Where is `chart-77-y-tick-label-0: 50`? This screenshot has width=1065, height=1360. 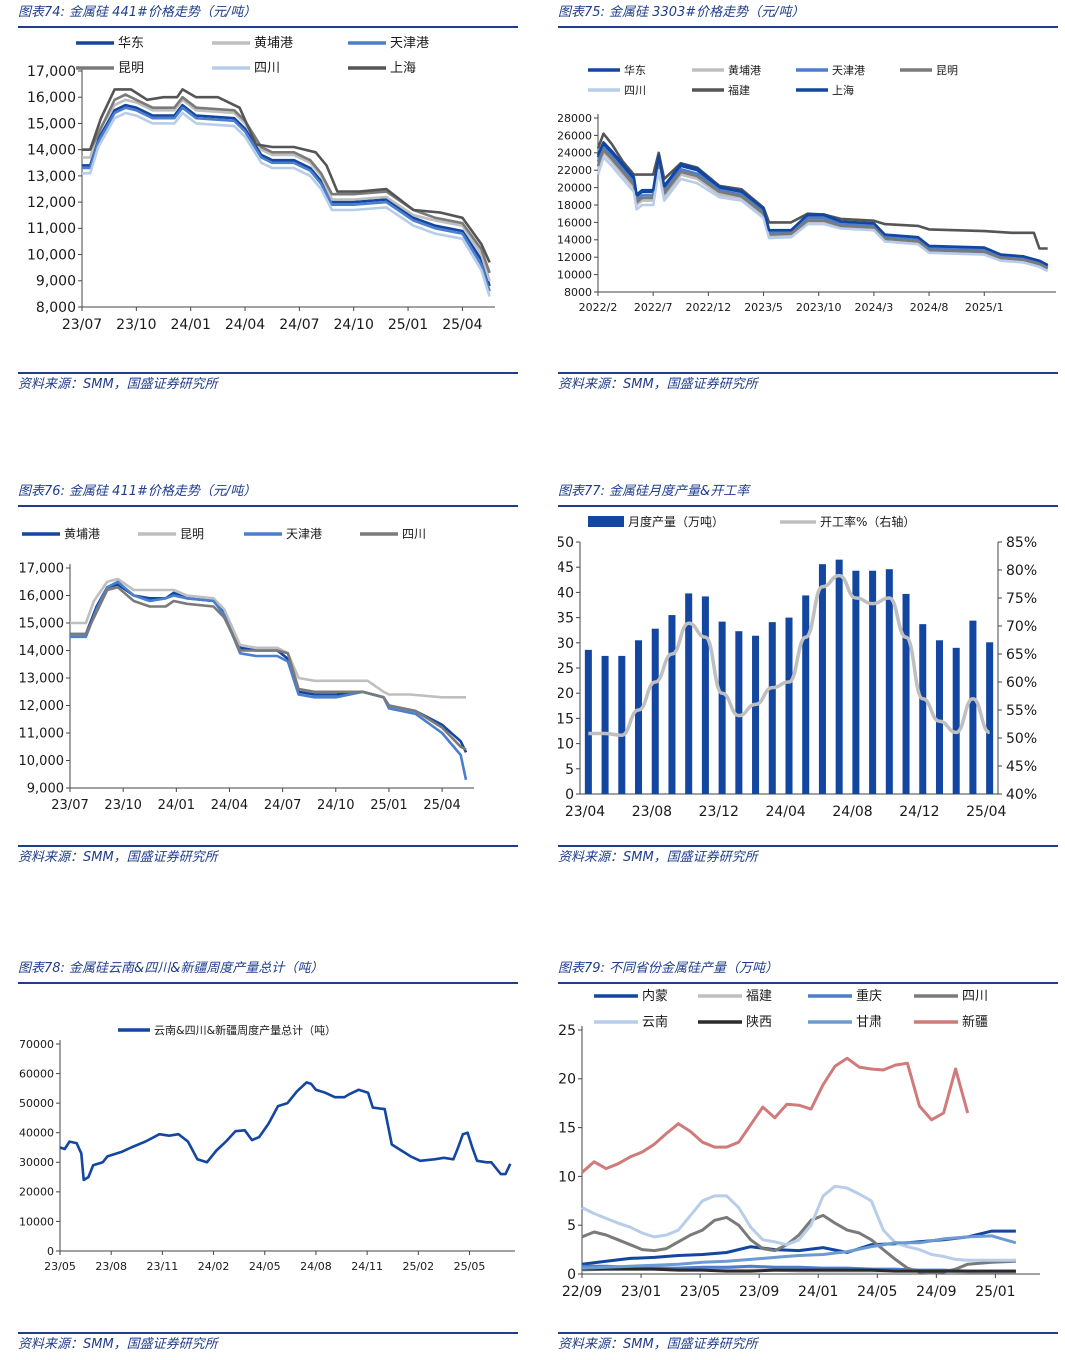
chart-77-y-tick-label-0: 50 is located at coordinates (566, 543).